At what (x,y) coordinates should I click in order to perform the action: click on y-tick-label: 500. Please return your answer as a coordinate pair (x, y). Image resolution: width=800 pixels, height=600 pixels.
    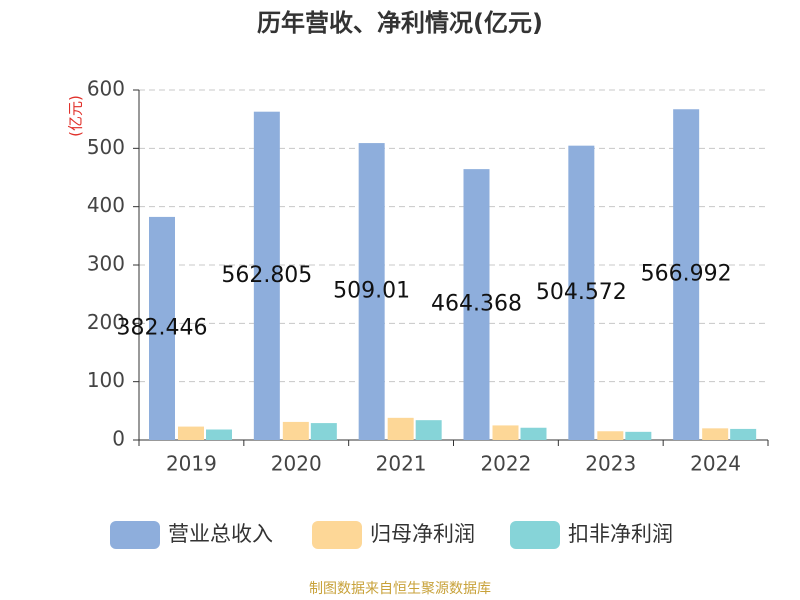
    Looking at the image, I should click on (106, 147).